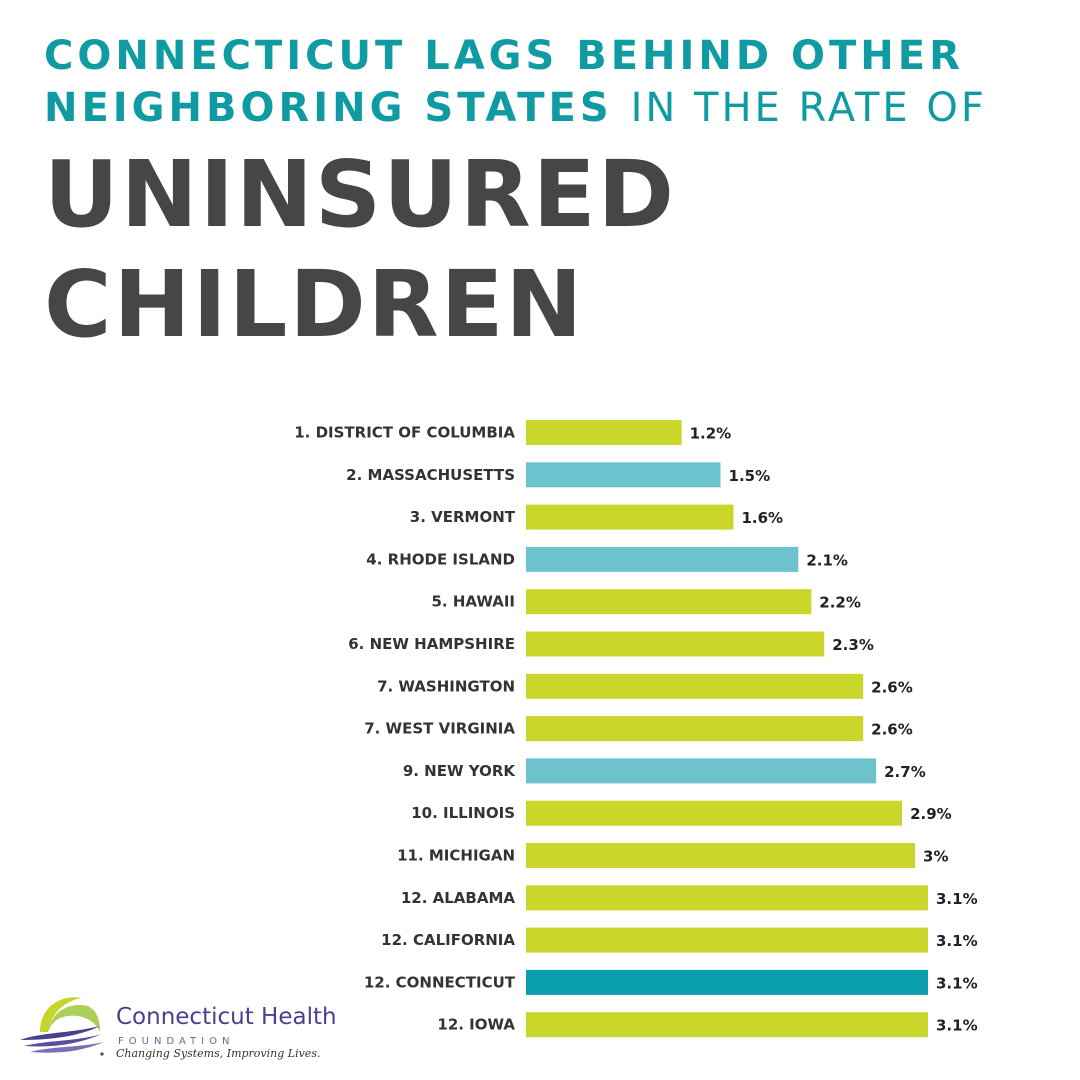 Image resolution: width=1080 pixels, height=1080 pixels. Describe the element at coordinates (460, 771) in the screenshot. I see `category-label: 9. NEW YORK` at that location.